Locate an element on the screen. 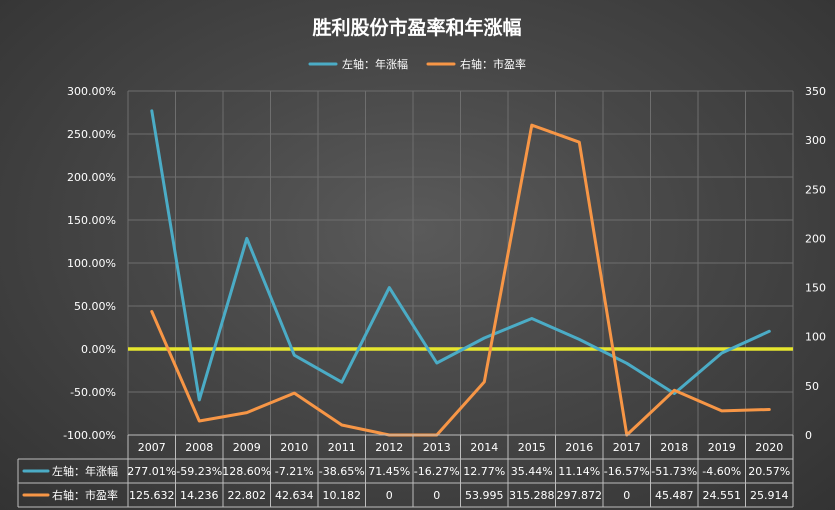 The height and width of the screenshot is (510, 835). table-cell: 35.44% is located at coordinates (532, 471).